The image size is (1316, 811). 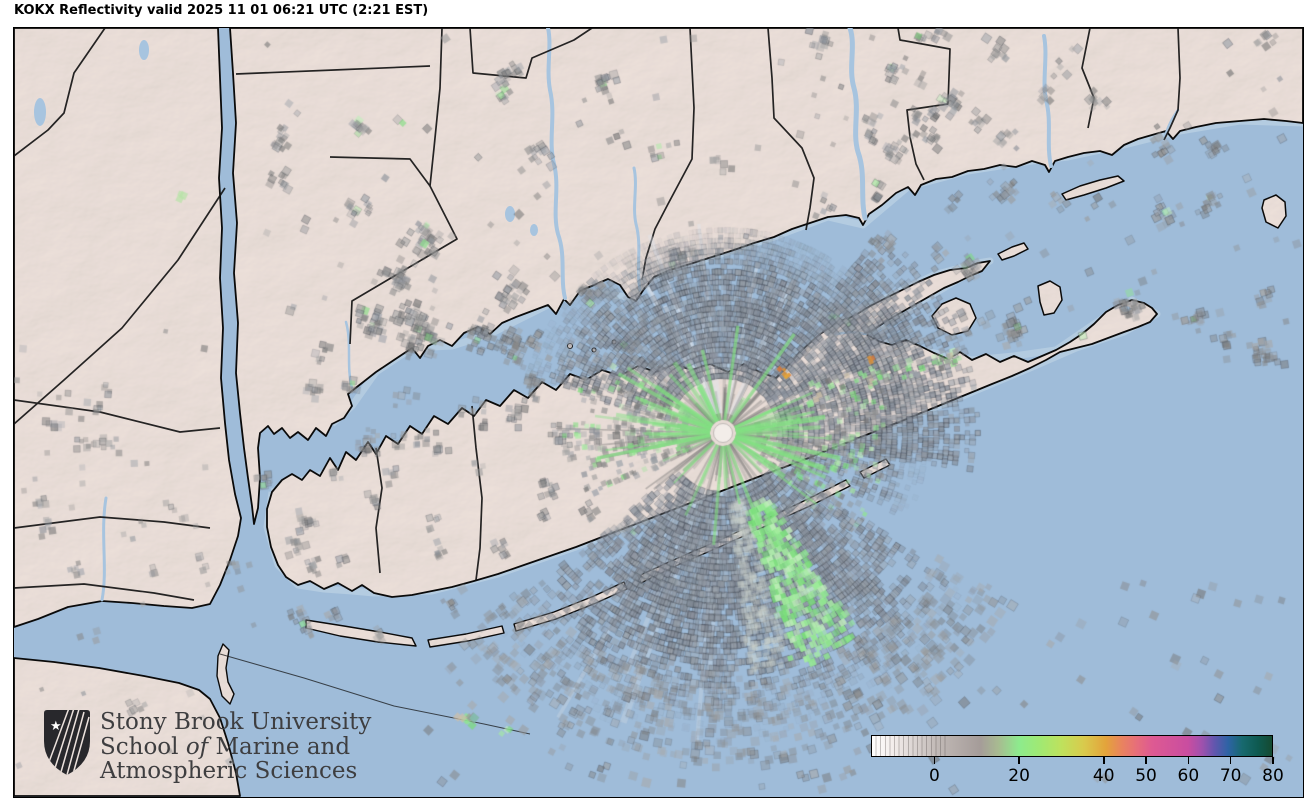 What do you see at coordinates (236, 722) in the screenshot?
I see `logo-line-1: Stony Brook University` at bounding box center [236, 722].